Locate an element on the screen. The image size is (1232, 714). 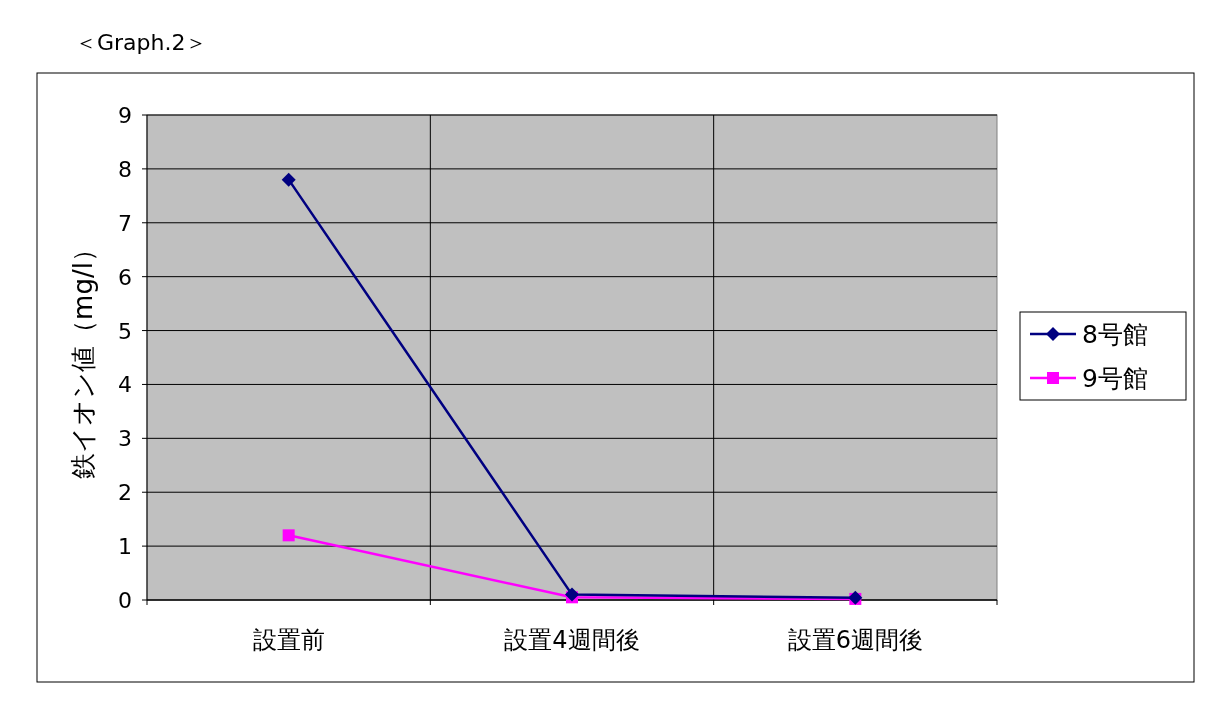
y-tick-label: 5 is located at coordinates (125, 331).